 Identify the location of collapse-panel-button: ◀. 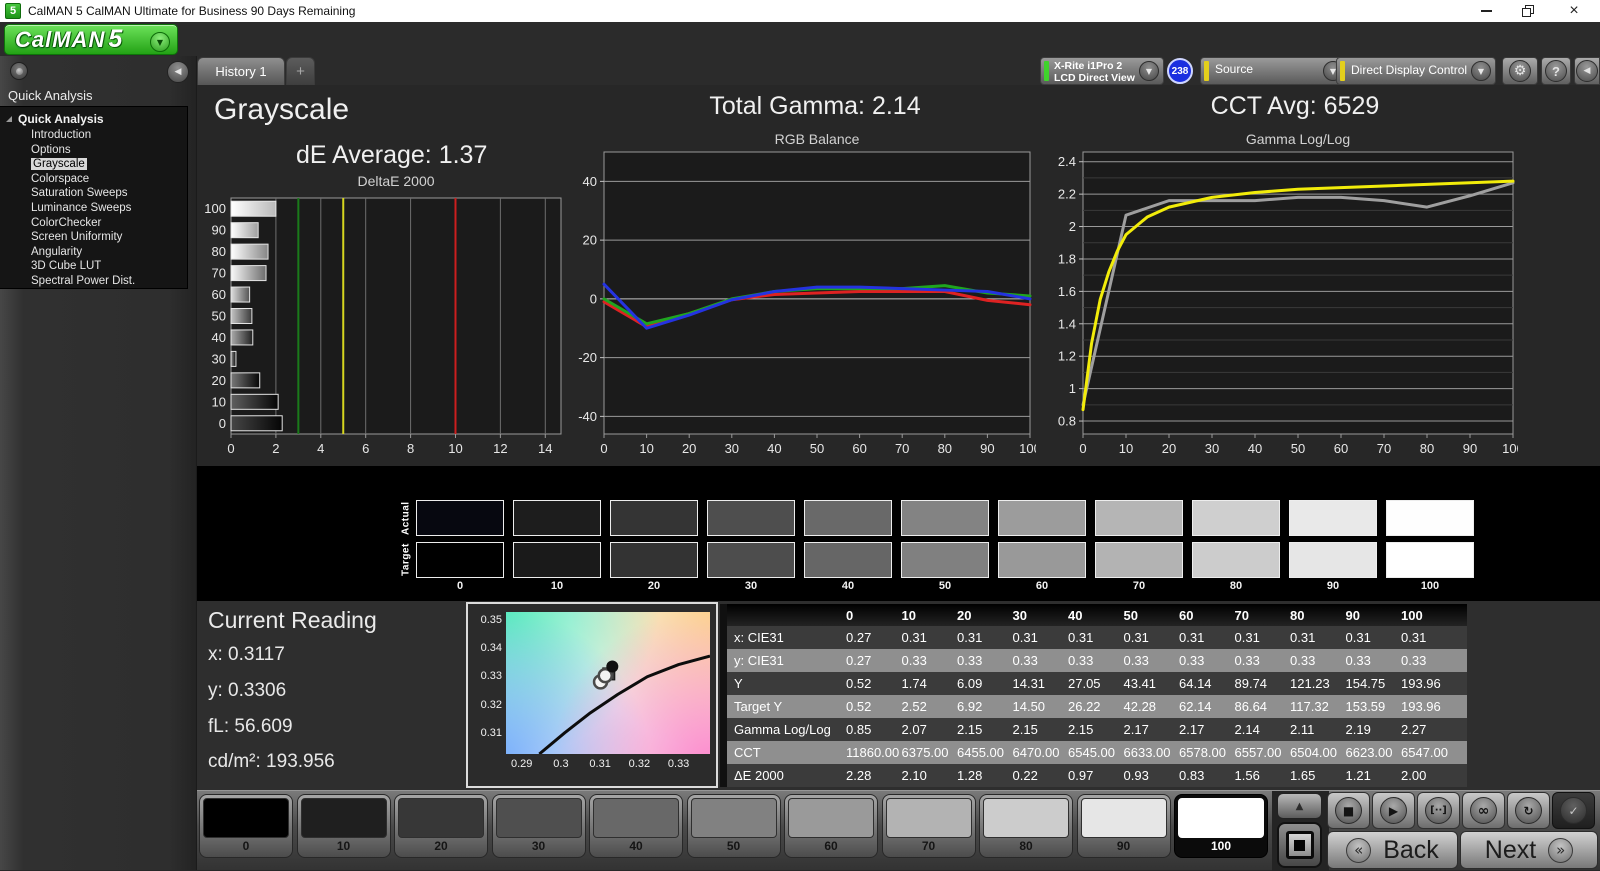
(1587, 71).